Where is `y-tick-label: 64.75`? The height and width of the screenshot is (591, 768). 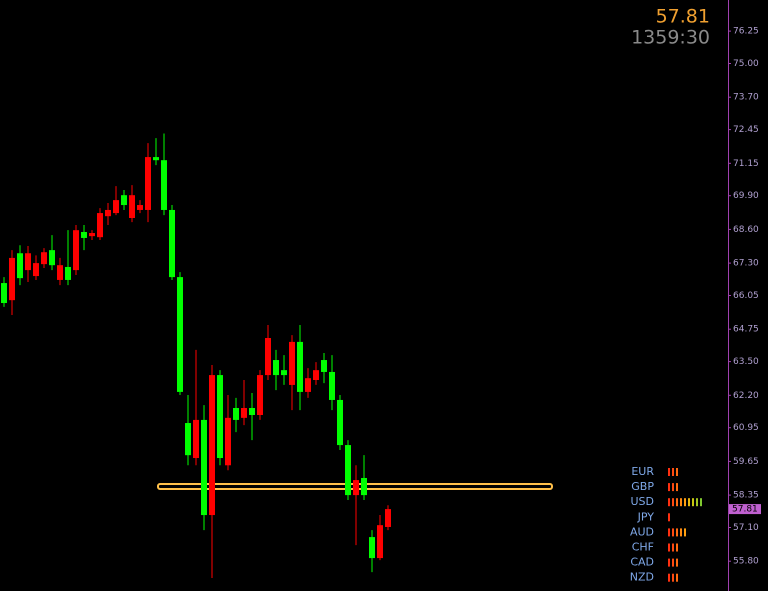
y-tick-label: 64.75 is located at coordinates (746, 330).